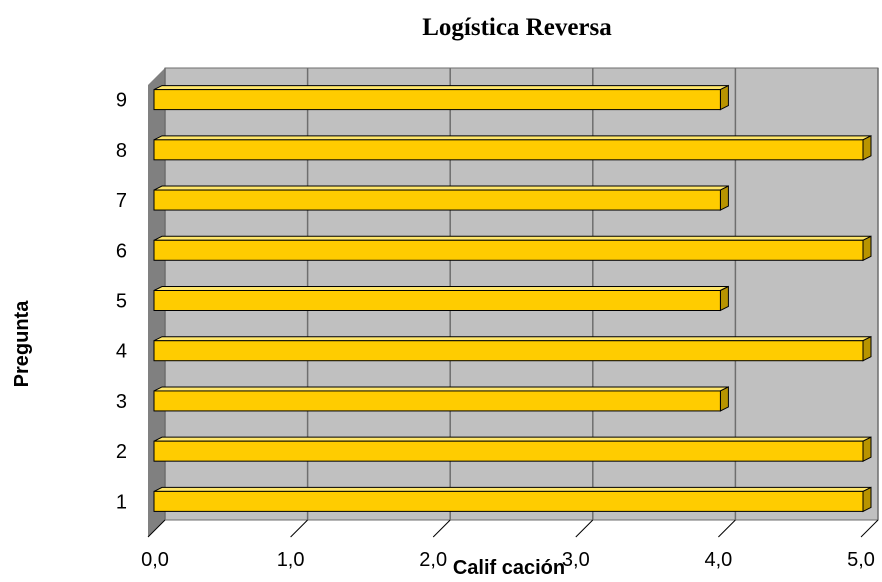  I want to click on y-tick-label: 9, so click(121, 101).